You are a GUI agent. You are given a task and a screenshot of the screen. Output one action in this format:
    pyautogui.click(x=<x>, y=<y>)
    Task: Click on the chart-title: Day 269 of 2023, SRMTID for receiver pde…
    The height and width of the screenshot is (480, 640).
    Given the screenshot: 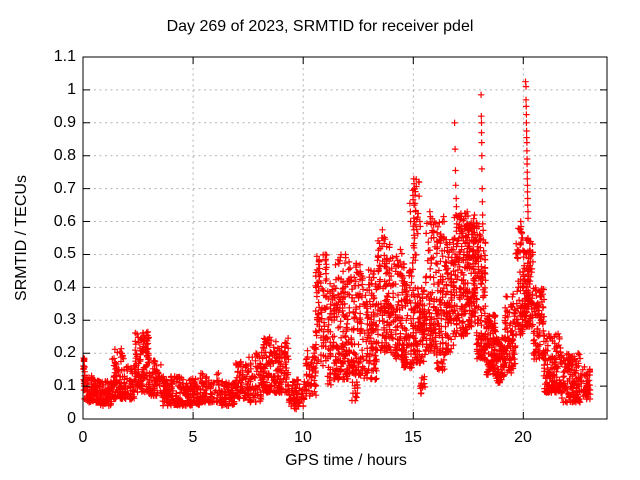 What is the action you would take?
    pyautogui.click(x=320, y=26)
    